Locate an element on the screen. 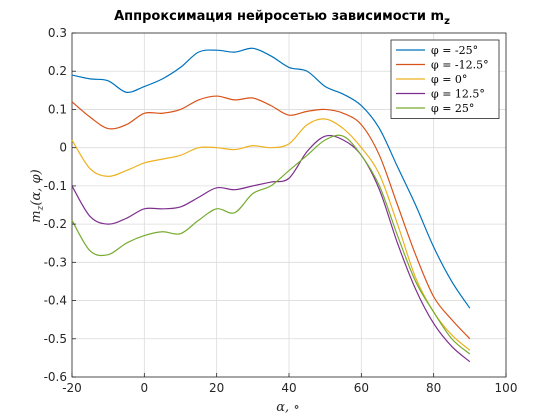 Image resolution: width=560 pixels, height=420 pixels. y-axis-label: mz(α, φ) is located at coordinates (37, 195).